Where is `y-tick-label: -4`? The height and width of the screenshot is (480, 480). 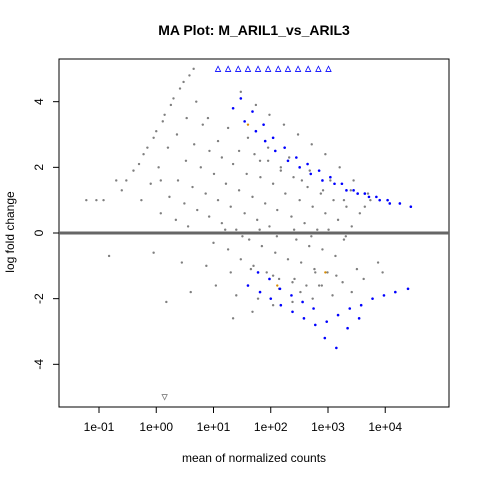
y-tick-label: -4 is located at coordinates (39, 364).